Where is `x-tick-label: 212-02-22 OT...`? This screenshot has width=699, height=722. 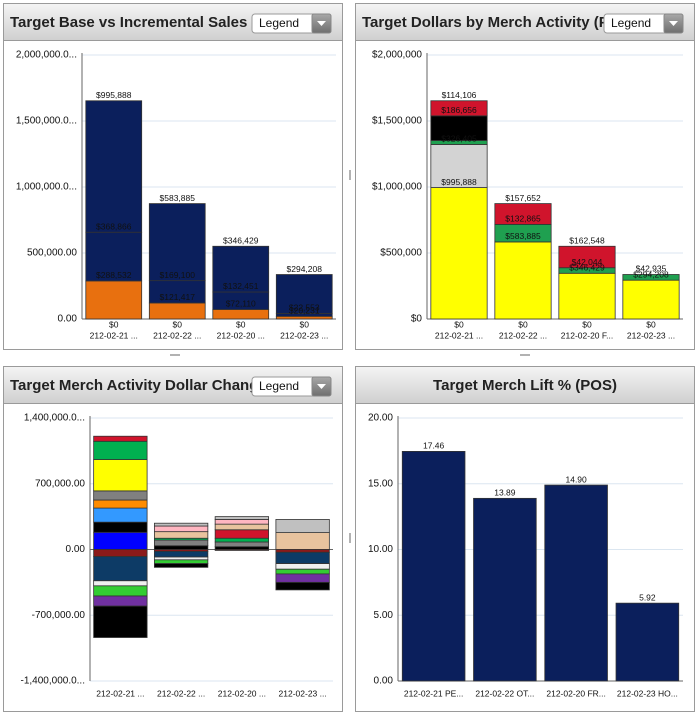
x-tick-label: 212-02-22 OT... is located at coordinates (504, 693).